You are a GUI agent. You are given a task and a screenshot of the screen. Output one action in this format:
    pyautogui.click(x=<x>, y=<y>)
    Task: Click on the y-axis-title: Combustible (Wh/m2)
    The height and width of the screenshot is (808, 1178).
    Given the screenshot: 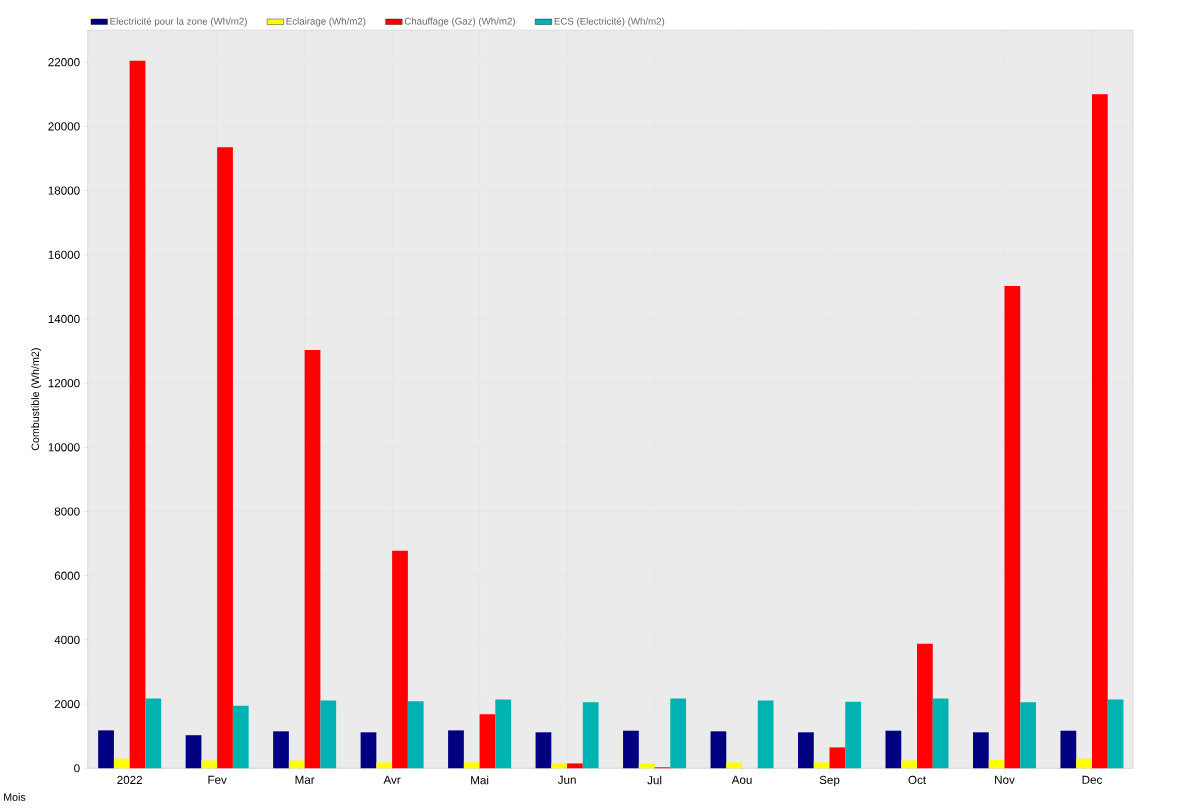 What is the action you would take?
    pyautogui.click(x=36, y=399)
    